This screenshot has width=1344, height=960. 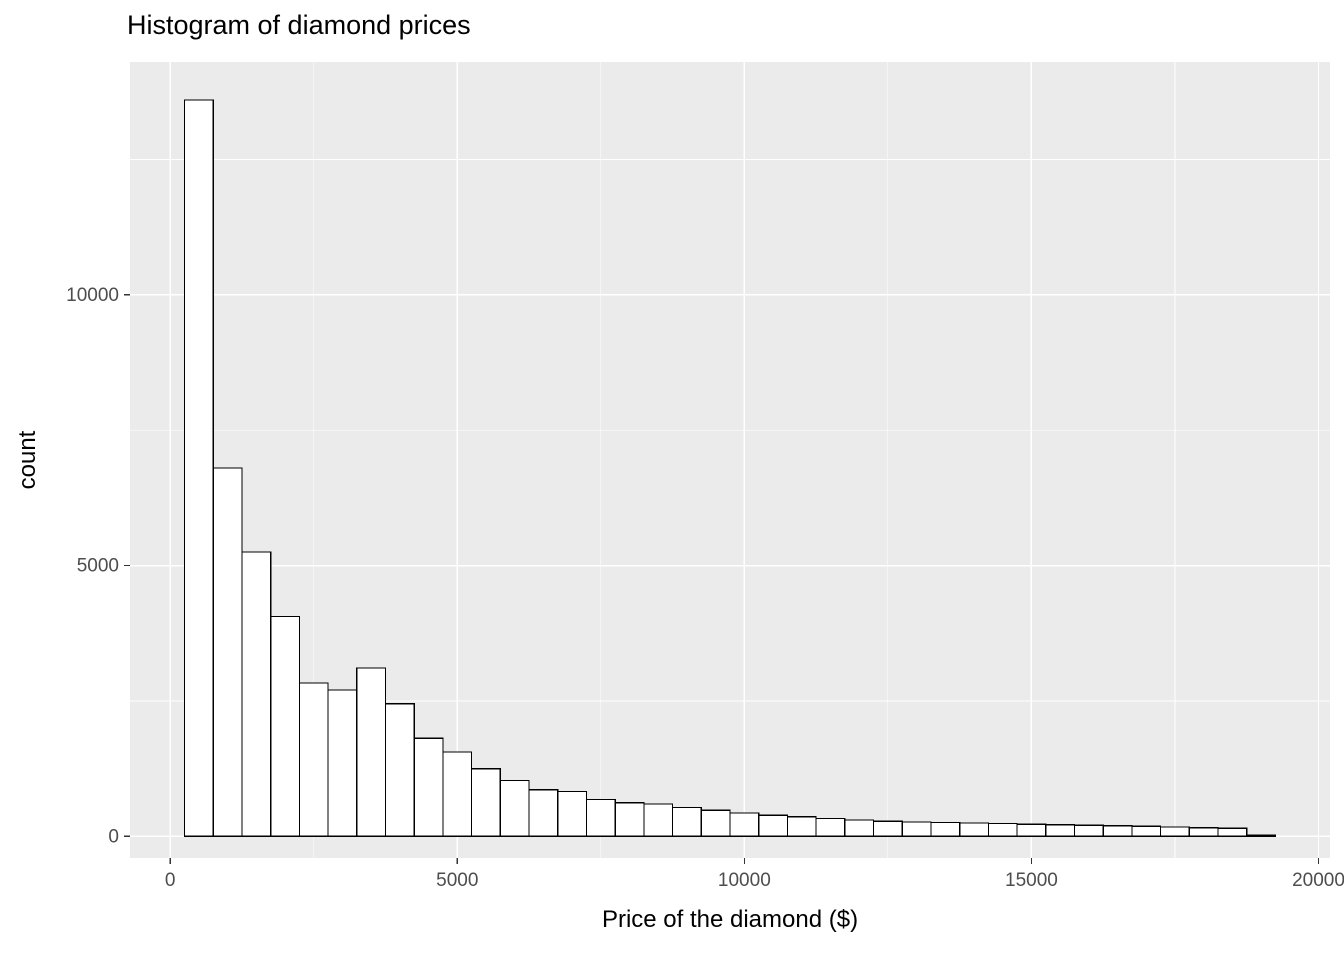 What do you see at coordinates (744, 880) in the screenshot?
I see `x-tick-label: 10000` at bounding box center [744, 880].